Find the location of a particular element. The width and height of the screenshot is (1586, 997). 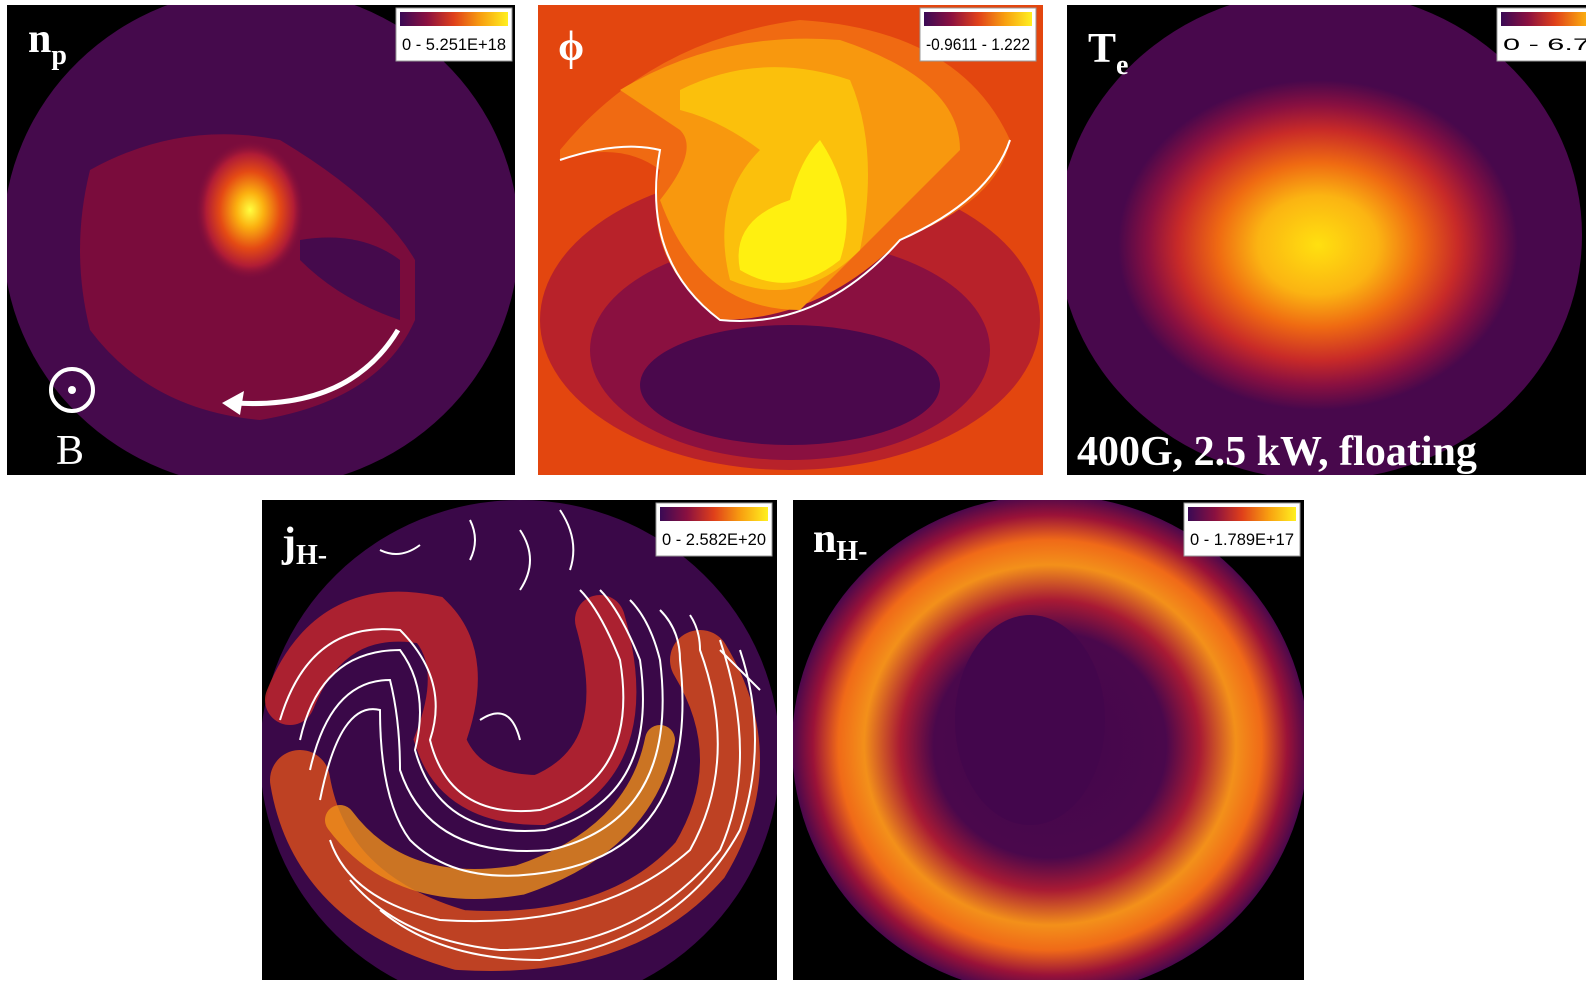

colorbar-range: 0 - 5.251E+18 is located at coordinates (454, 44).